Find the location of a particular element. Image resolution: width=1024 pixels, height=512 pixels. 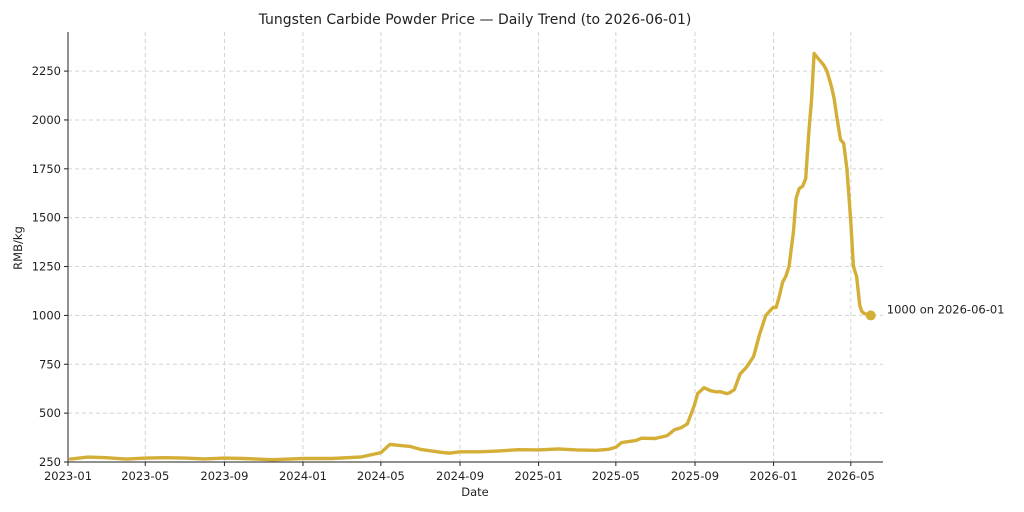

x-tick-label-2023-09: 2023-09 is located at coordinates (224, 476).